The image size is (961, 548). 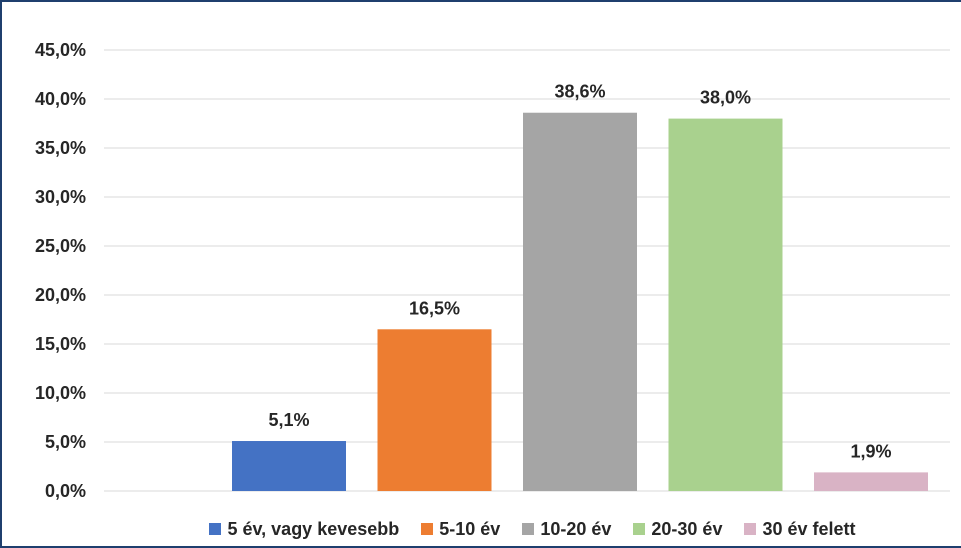 What do you see at coordinates (470, 528) in the screenshot?
I see `legend-label: 5-10 év` at bounding box center [470, 528].